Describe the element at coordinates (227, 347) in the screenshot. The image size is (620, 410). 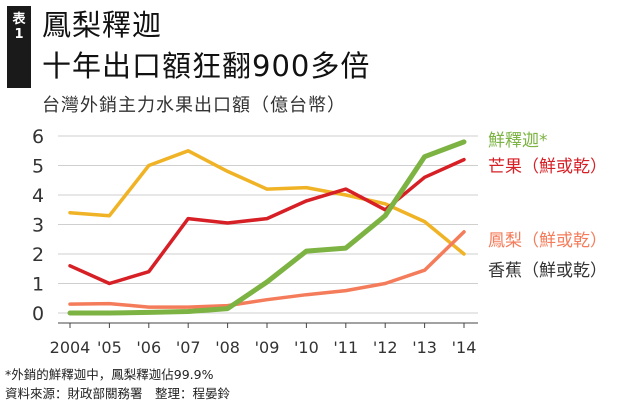
I see `x-tick-label: '08` at that location.